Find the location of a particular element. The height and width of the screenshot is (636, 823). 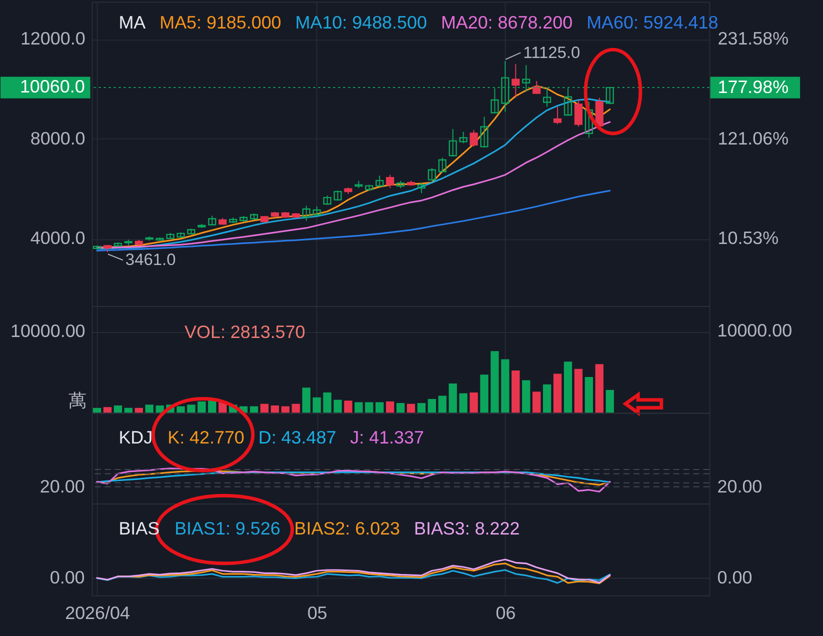

y2-tick-label: 177.98% is located at coordinates (753, 87).